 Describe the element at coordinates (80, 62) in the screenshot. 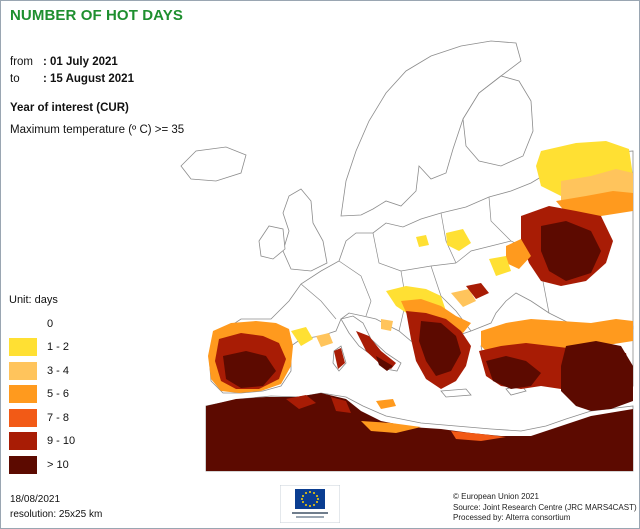

I see `from-date: : 01 July 2021` at that location.